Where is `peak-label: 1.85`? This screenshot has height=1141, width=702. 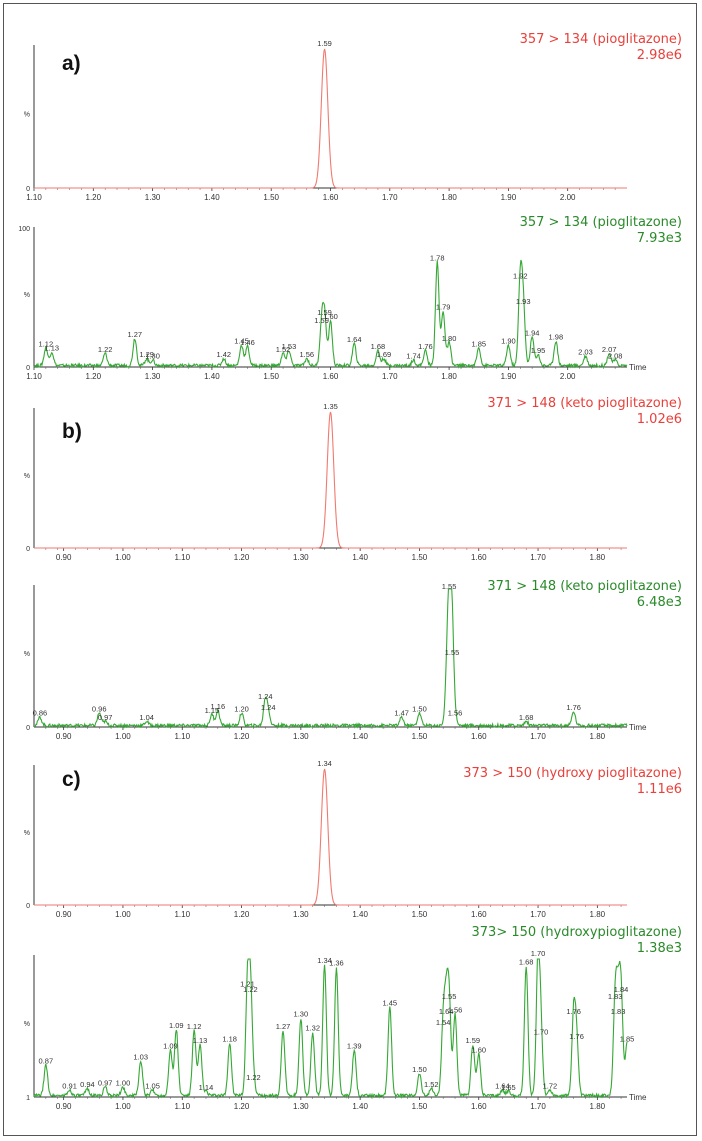
peak-label: 1.85 is located at coordinates (627, 1039).